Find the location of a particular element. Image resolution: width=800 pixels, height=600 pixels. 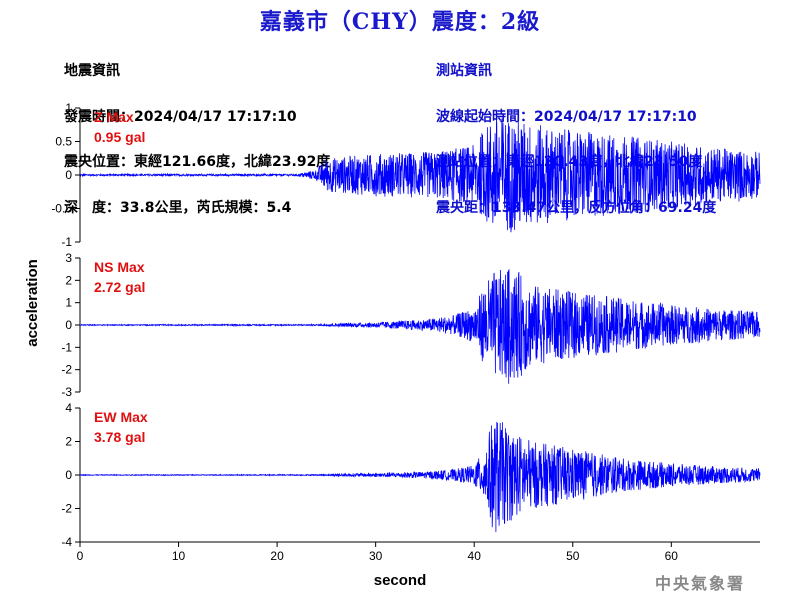

y-tick-label: -3 is located at coordinates (66, 392).